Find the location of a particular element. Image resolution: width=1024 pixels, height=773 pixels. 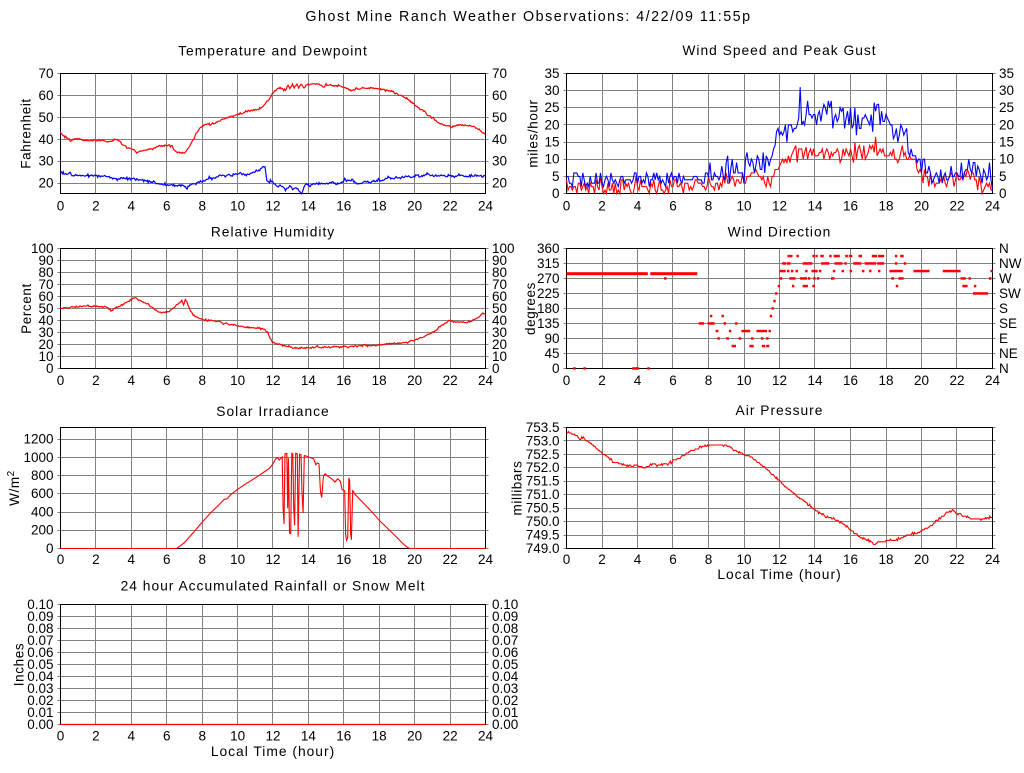

svg-text: 200 is located at coordinates (42, 530).